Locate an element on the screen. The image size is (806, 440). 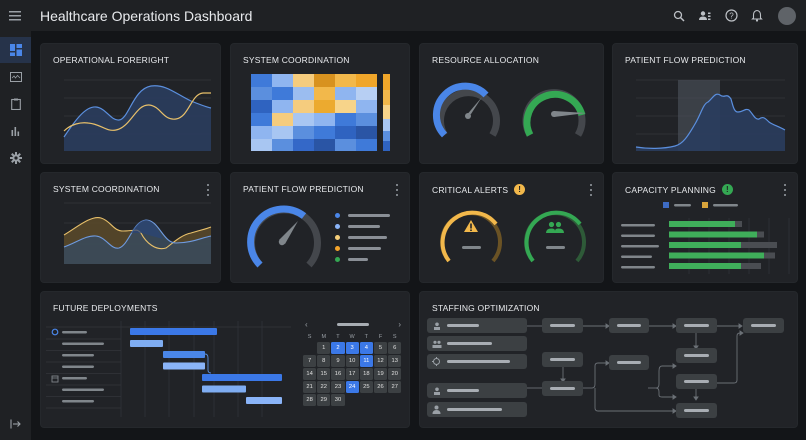
status-badge-icon: ! is located at coordinates (727, 189).